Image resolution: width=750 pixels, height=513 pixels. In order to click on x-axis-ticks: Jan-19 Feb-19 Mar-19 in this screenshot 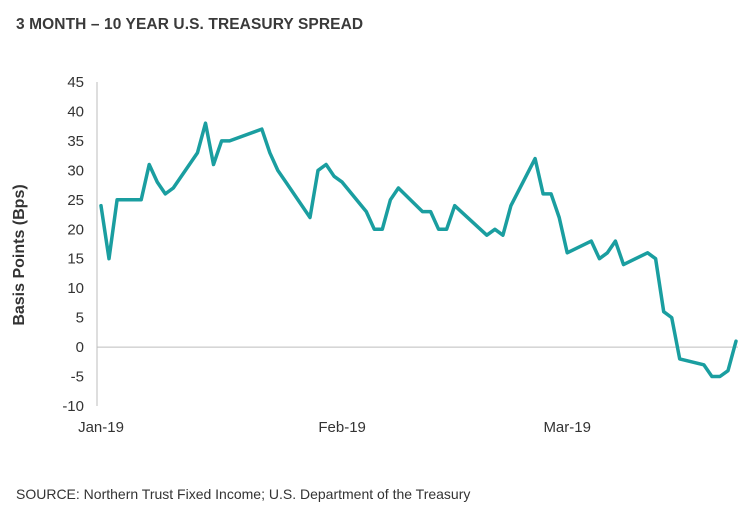, I will do `click(334, 427)`.